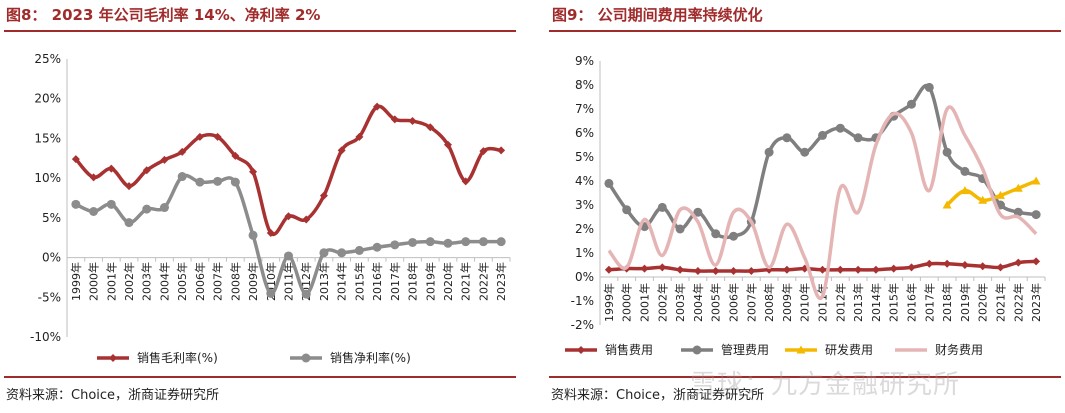 The width and height of the screenshot is (1065, 413). Describe the element at coordinates (47, 59) in the screenshot. I see `y-tick-label: 25%` at that location.